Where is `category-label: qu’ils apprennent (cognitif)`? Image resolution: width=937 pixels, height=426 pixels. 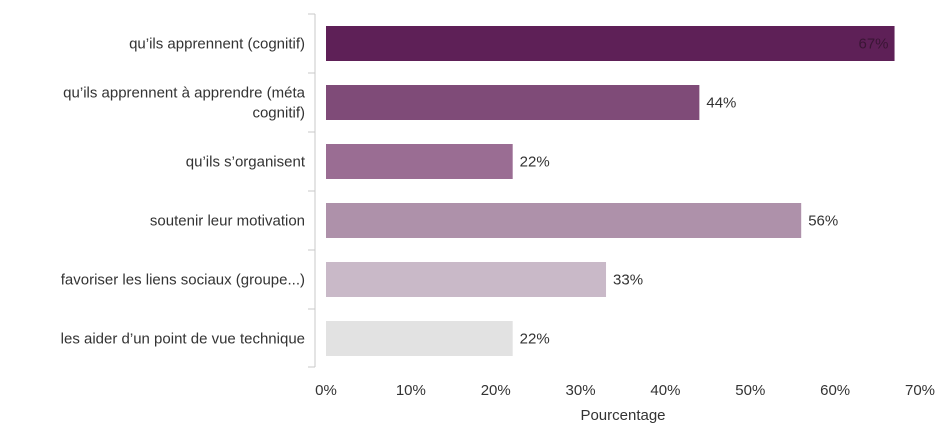 category-label: qu’ils apprennent (cognitif) is located at coordinates (217, 44).